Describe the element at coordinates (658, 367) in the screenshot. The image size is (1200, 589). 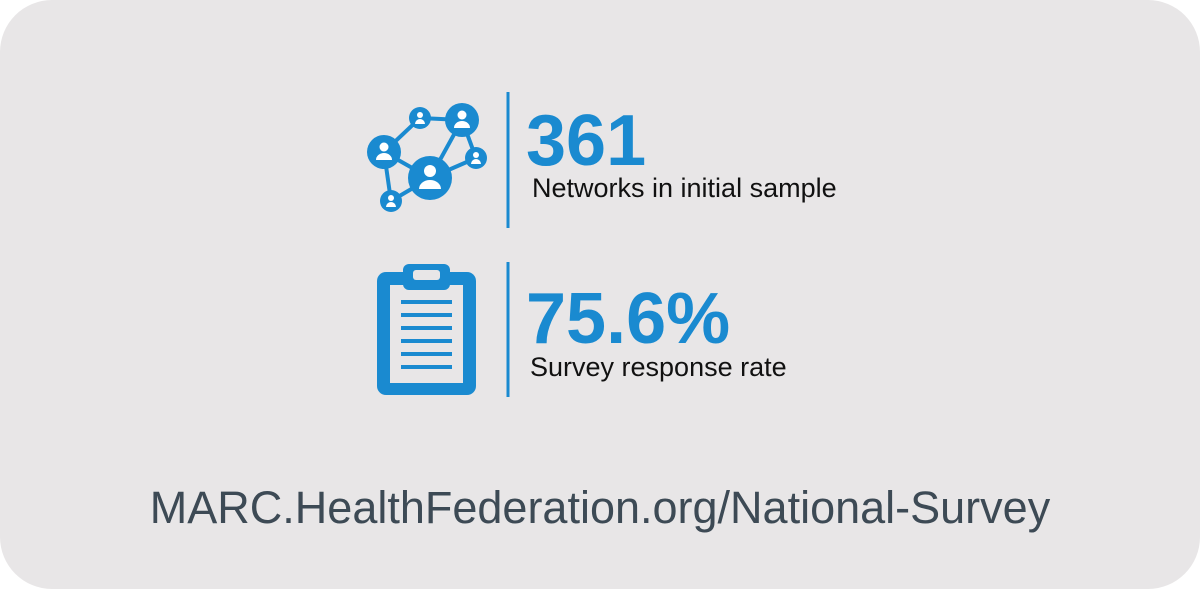
I see `stat-label: Survey response rate` at that location.